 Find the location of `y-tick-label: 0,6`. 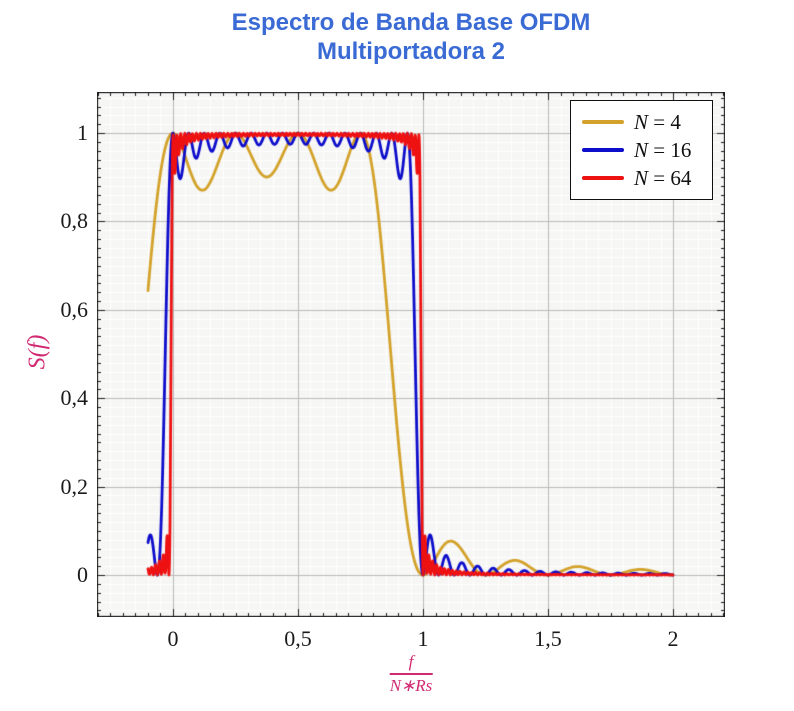

y-tick-label: 0,6 is located at coordinates (74, 309).